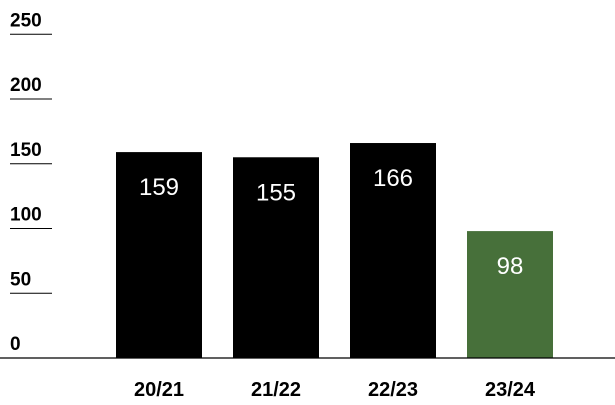 The width and height of the screenshot is (615, 405). Describe the element at coordinates (31, 182) in the screenshot. I see `y-axis: 0 50 100 150 200 250` at that location.